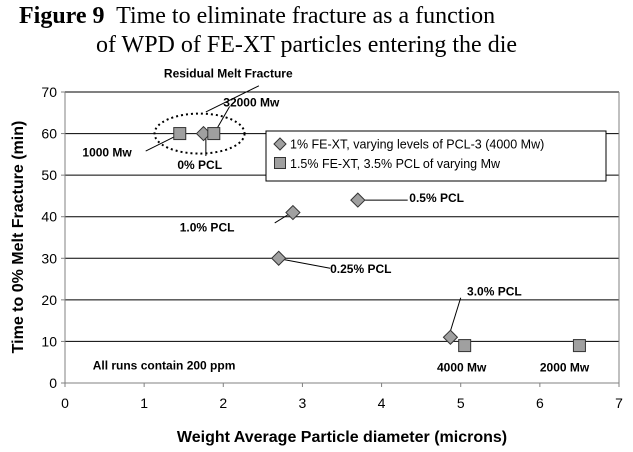 This screenshot has height=452, width=633. Describe the element at coordinates (62, 16) in the screenshot. I see `figure-label: Figure 9` at that location.